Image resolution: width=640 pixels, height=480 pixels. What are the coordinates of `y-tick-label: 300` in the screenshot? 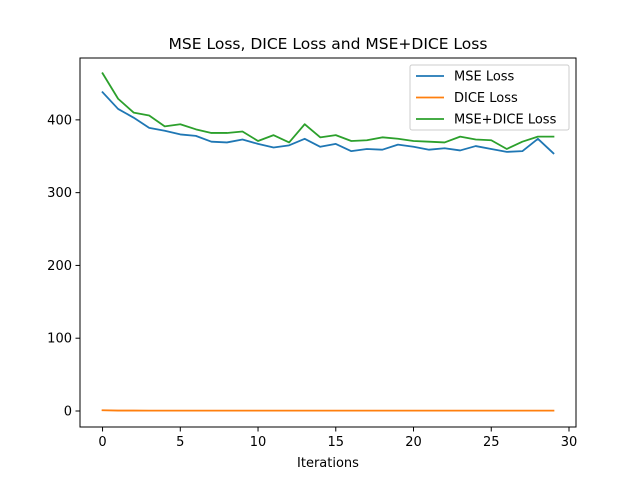 It's located at (59, 193).